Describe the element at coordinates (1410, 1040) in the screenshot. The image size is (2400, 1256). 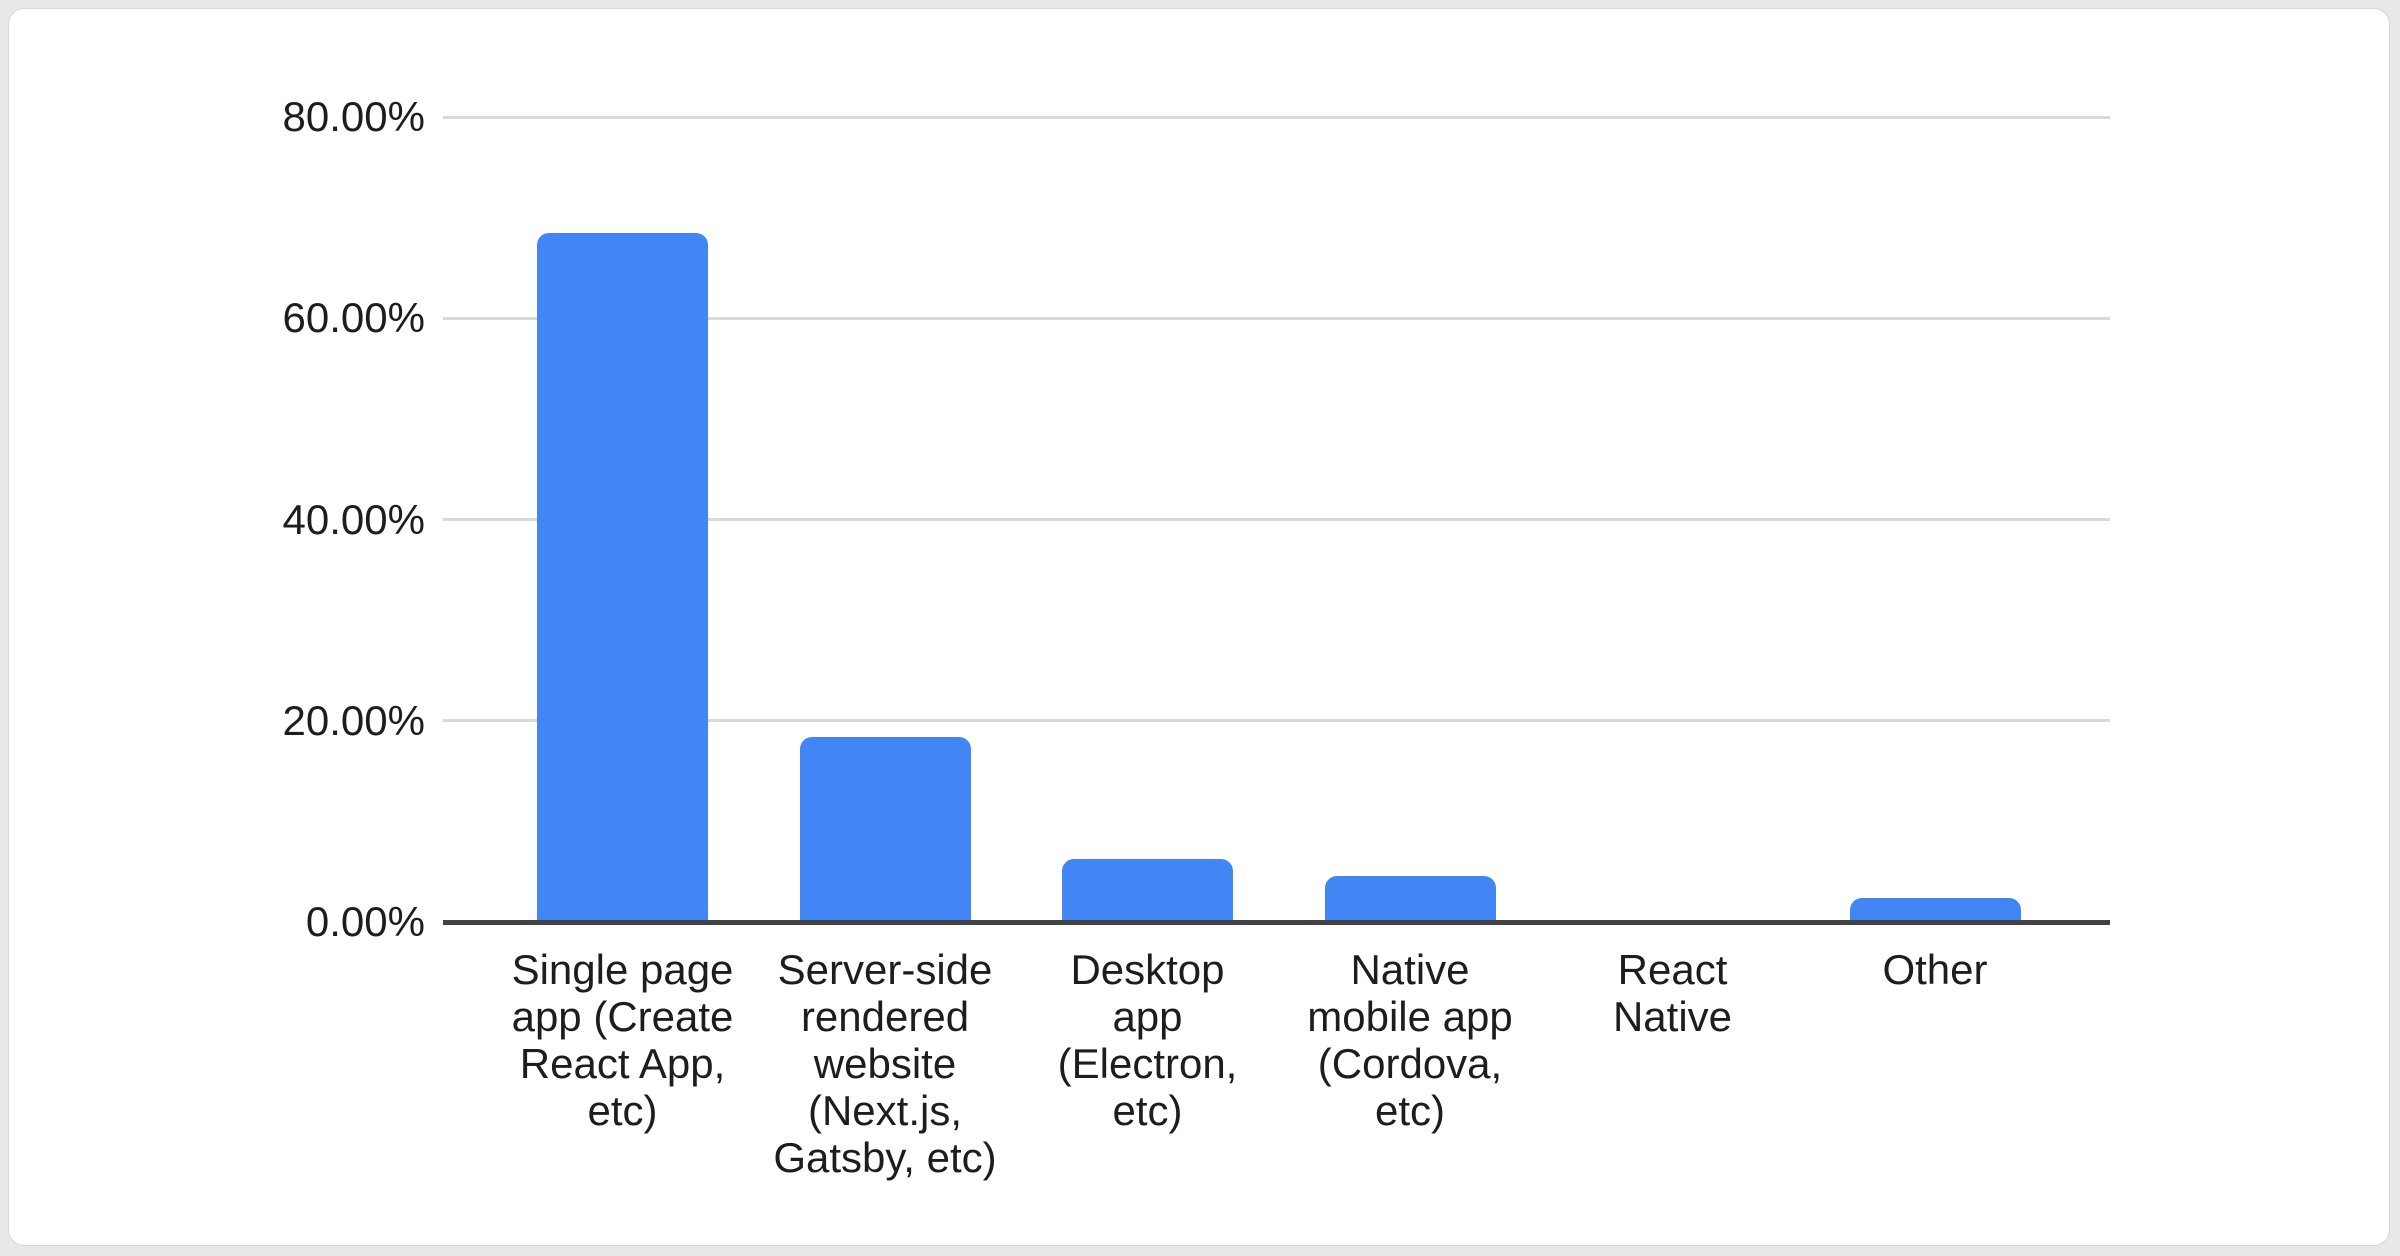
I see `x-axis-category-label: Native mobile app (Cordova, etc)` at that location.